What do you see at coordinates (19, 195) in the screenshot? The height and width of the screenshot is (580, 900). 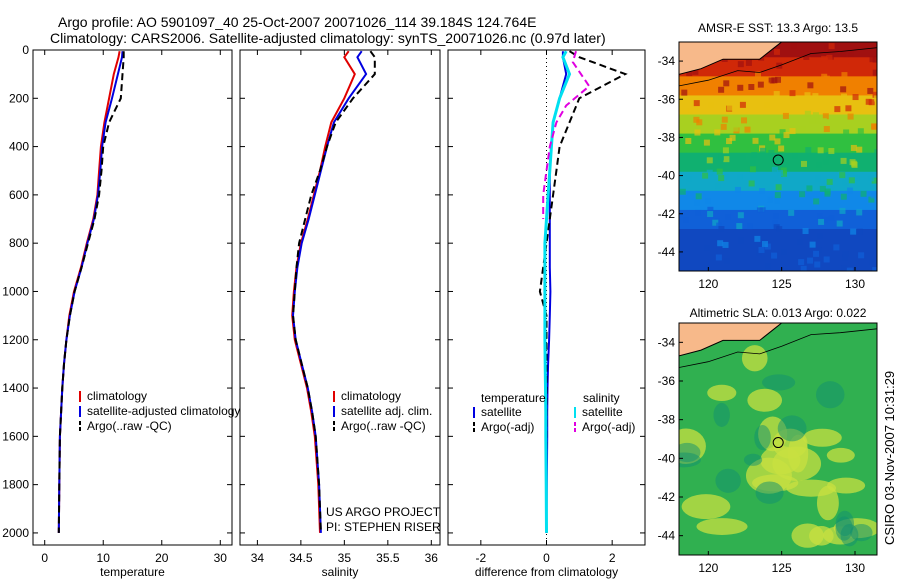 I see `y-tick-label: 600` at bounding box center [19, 195].